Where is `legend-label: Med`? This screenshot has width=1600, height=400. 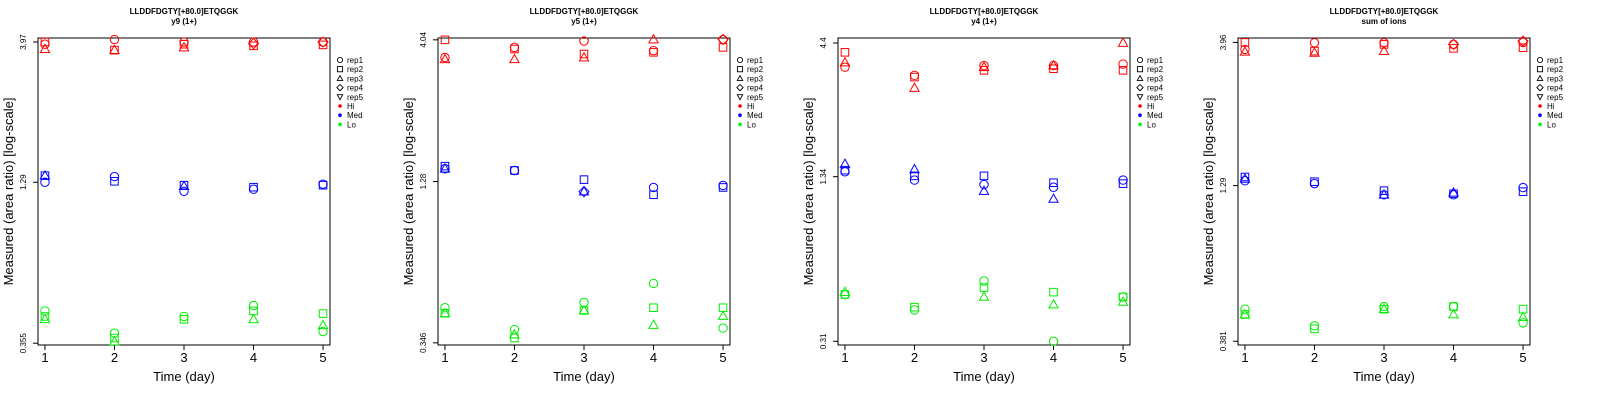
legend-label: Med is located at coordinates (1555, 115).